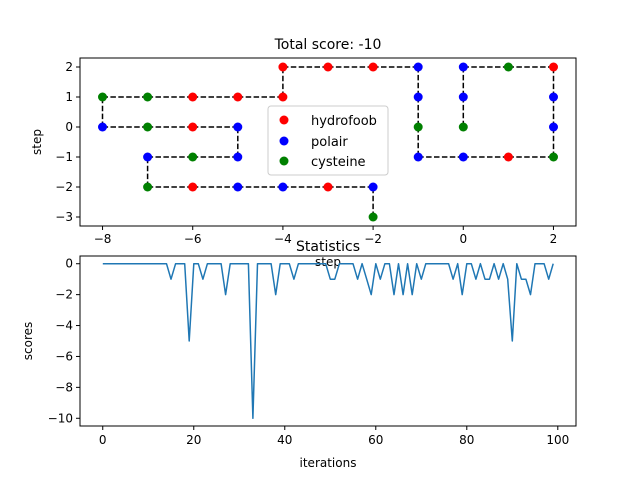 The image size is (640, 480). Describe the element at coordinates (375, 440) in the screenshot. I see `bottom-x-tick-label: 60` at that location.